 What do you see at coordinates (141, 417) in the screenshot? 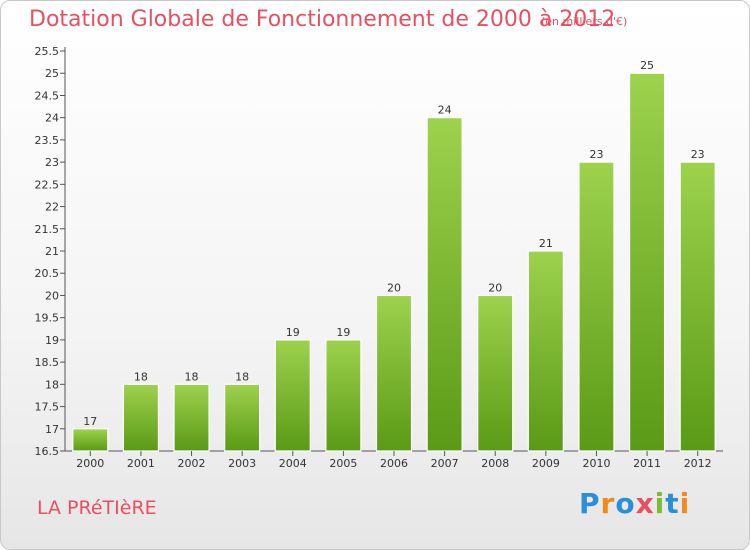
I see `bar-2001` at bounding box center [141, 417].